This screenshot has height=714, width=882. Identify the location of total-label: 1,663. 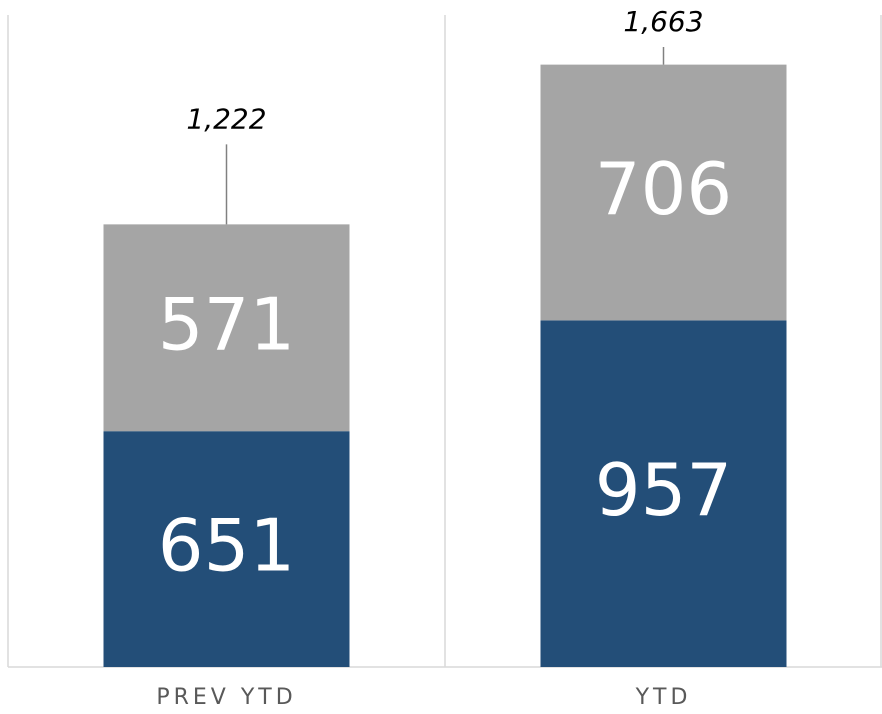
(663, 21).